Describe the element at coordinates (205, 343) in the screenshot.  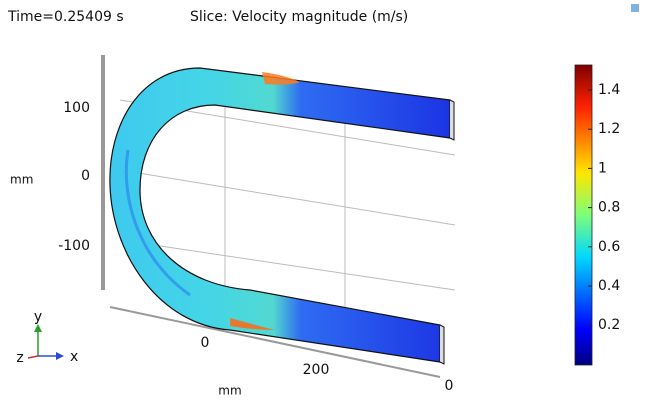
I see `x-tick-label: 0` at that location.